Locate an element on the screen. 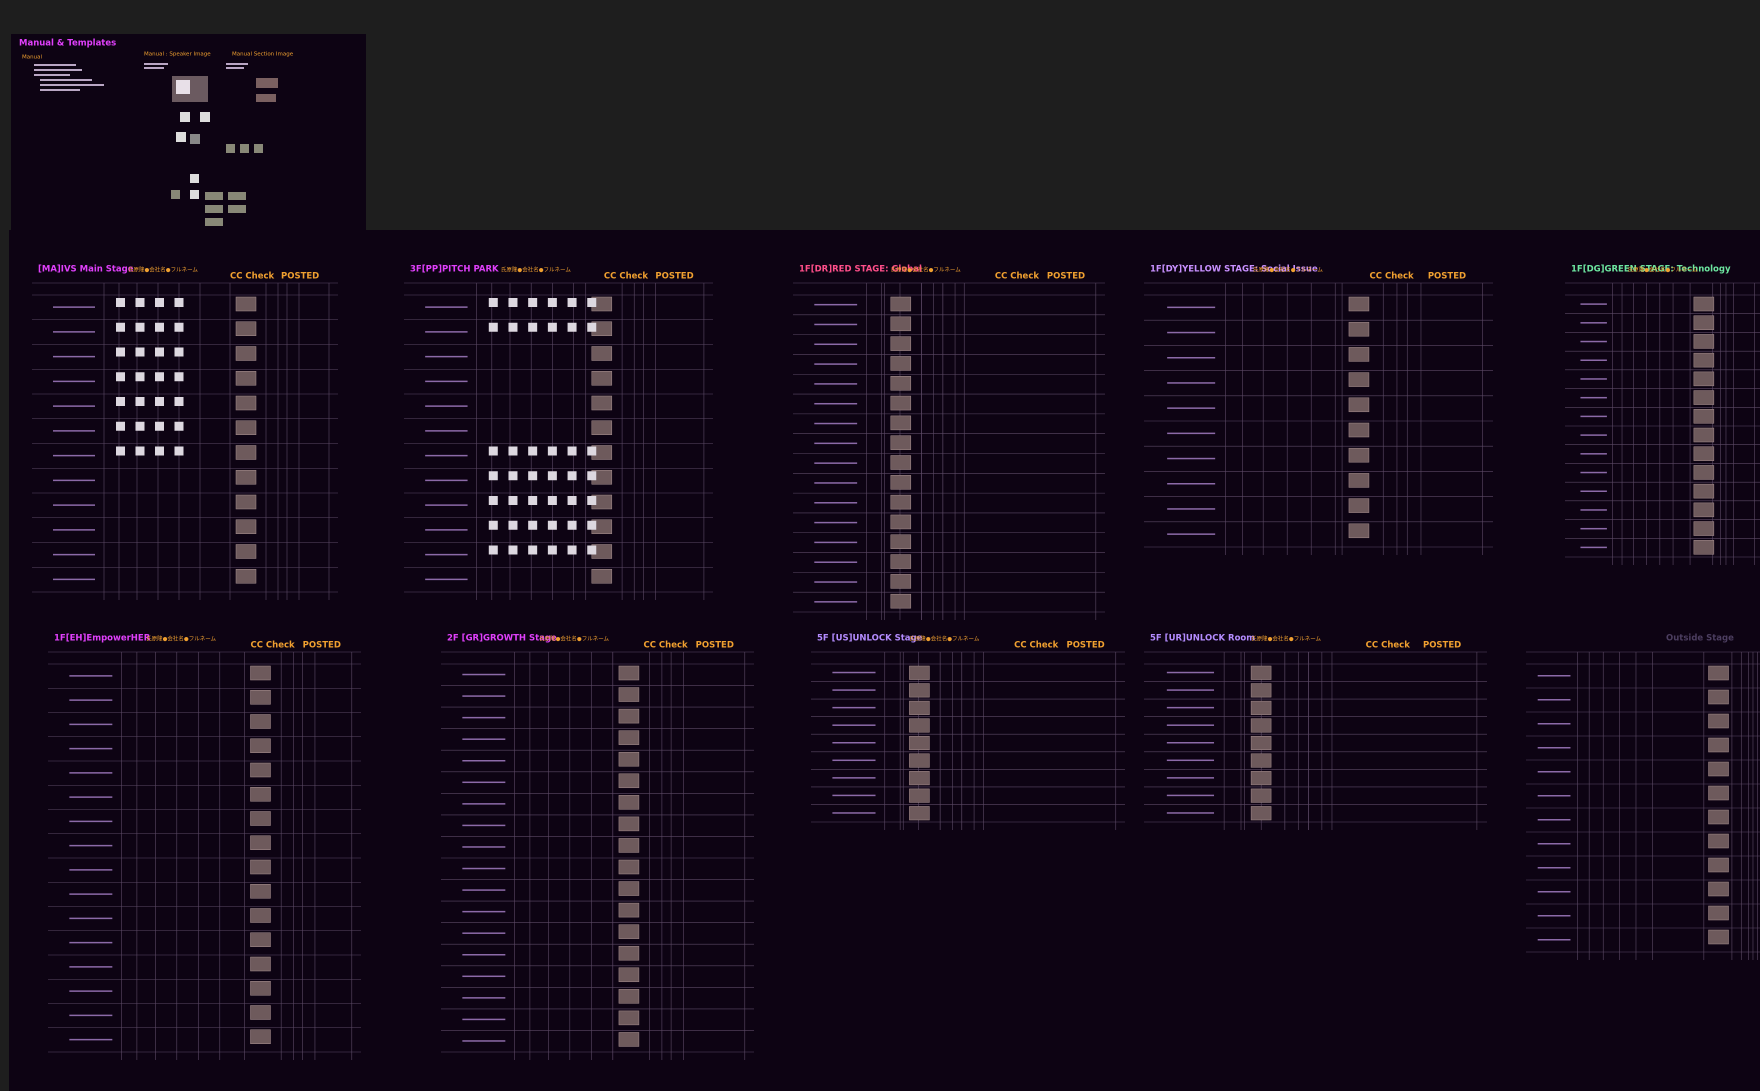  board-title: 1F[EH]EmpowerHER is located at coordinates (102, 639).